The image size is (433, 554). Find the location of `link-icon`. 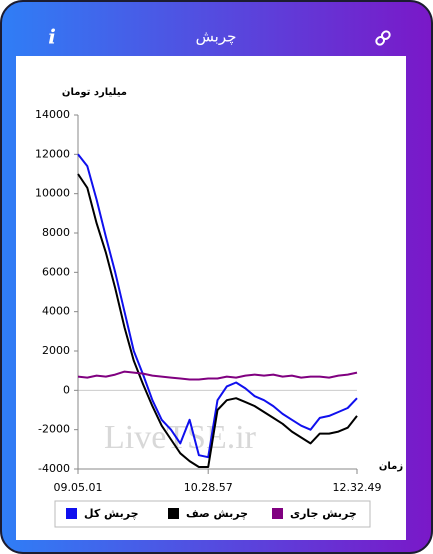

link-icon is located at coordinates (385, 35).